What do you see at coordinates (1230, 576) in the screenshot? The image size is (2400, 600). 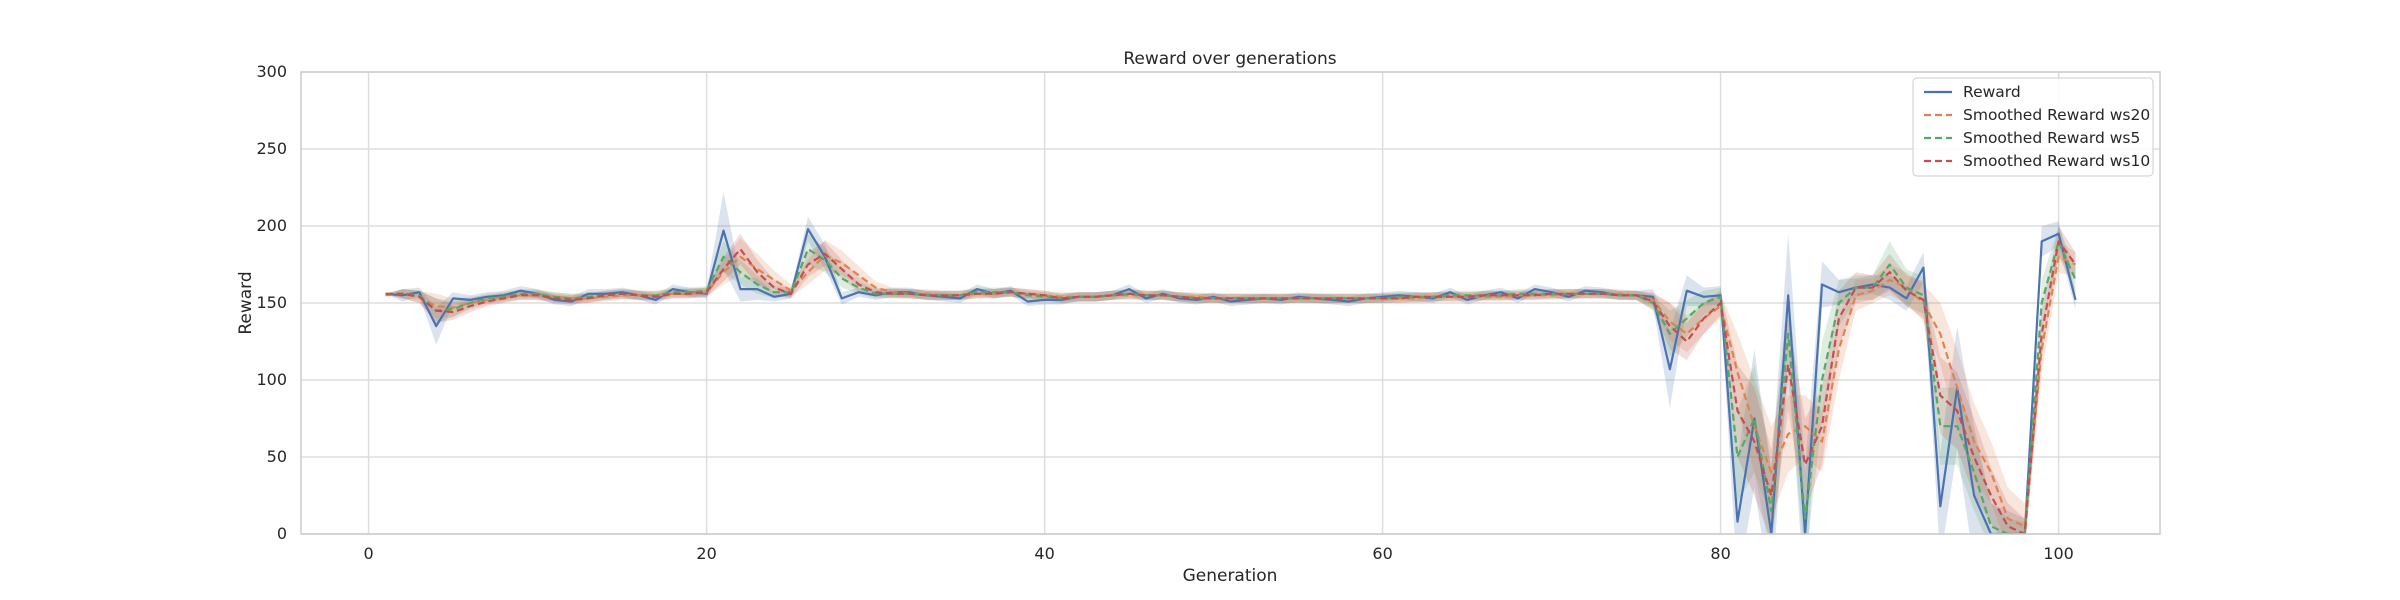 I see `x-axis-label: Generation` at bounding box center [1230, 576].